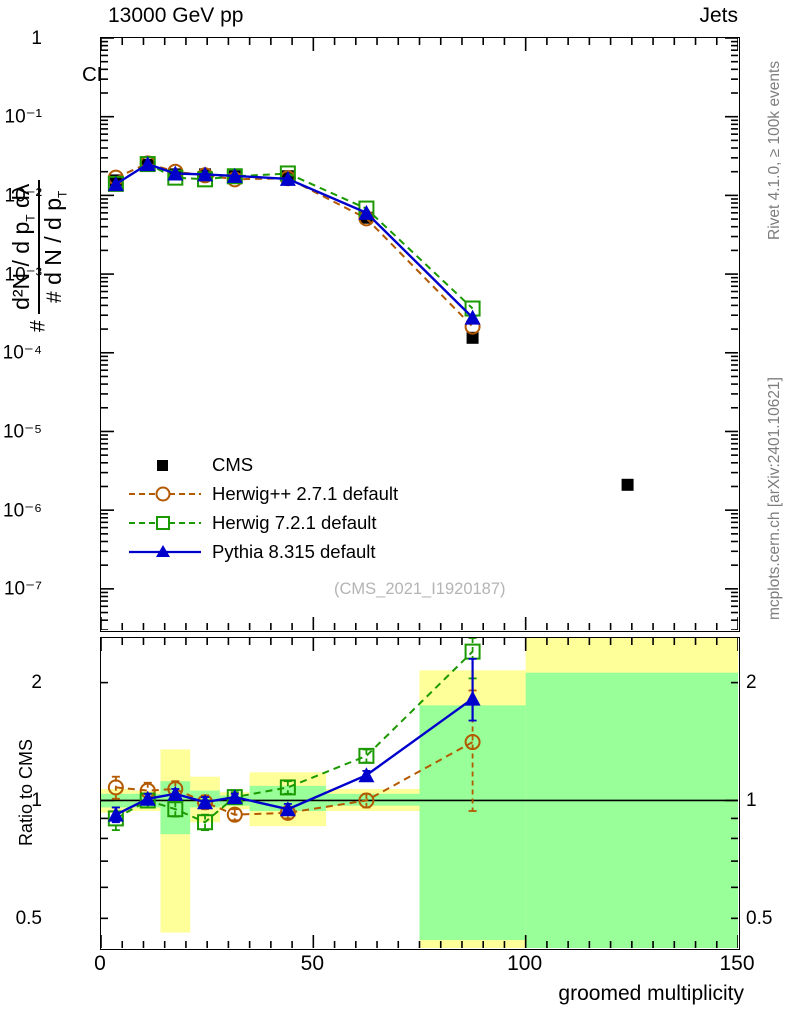 Image resolution: width=786 pixels, height=1024 pixels. What do you see at coordinates (26, 792) in the screenshot?
I see `ratio-y-axis-title: Ratio to CMS` at bounding box center [26, 792].